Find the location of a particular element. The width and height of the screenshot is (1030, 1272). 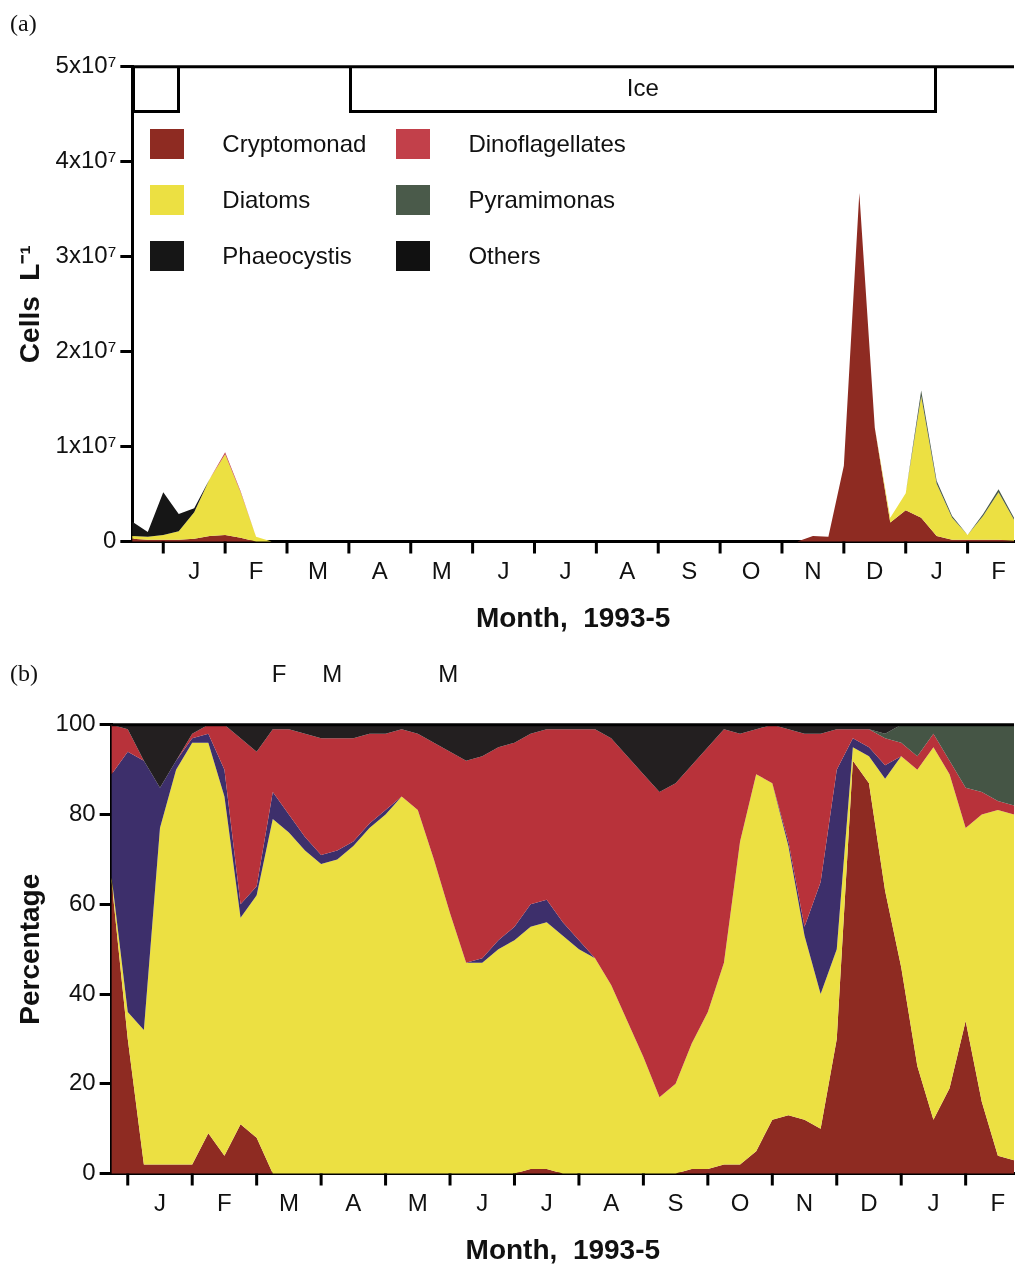

y-tick-label: 1x10⁷ is located at coordinates (86, 445).